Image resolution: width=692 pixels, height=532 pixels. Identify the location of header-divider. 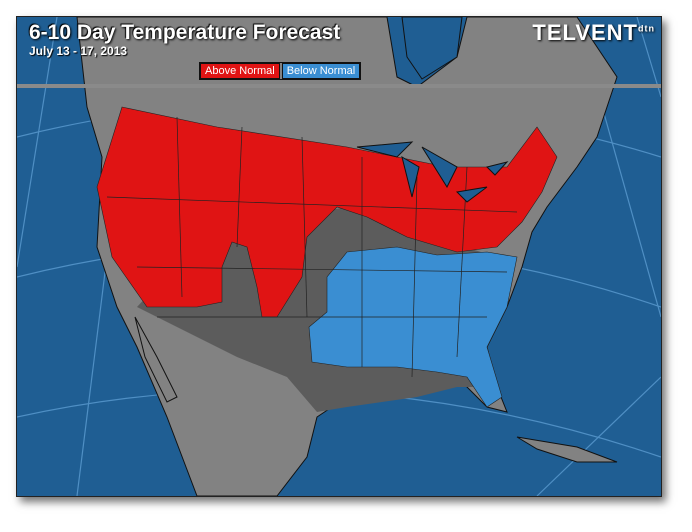
(339, 86).